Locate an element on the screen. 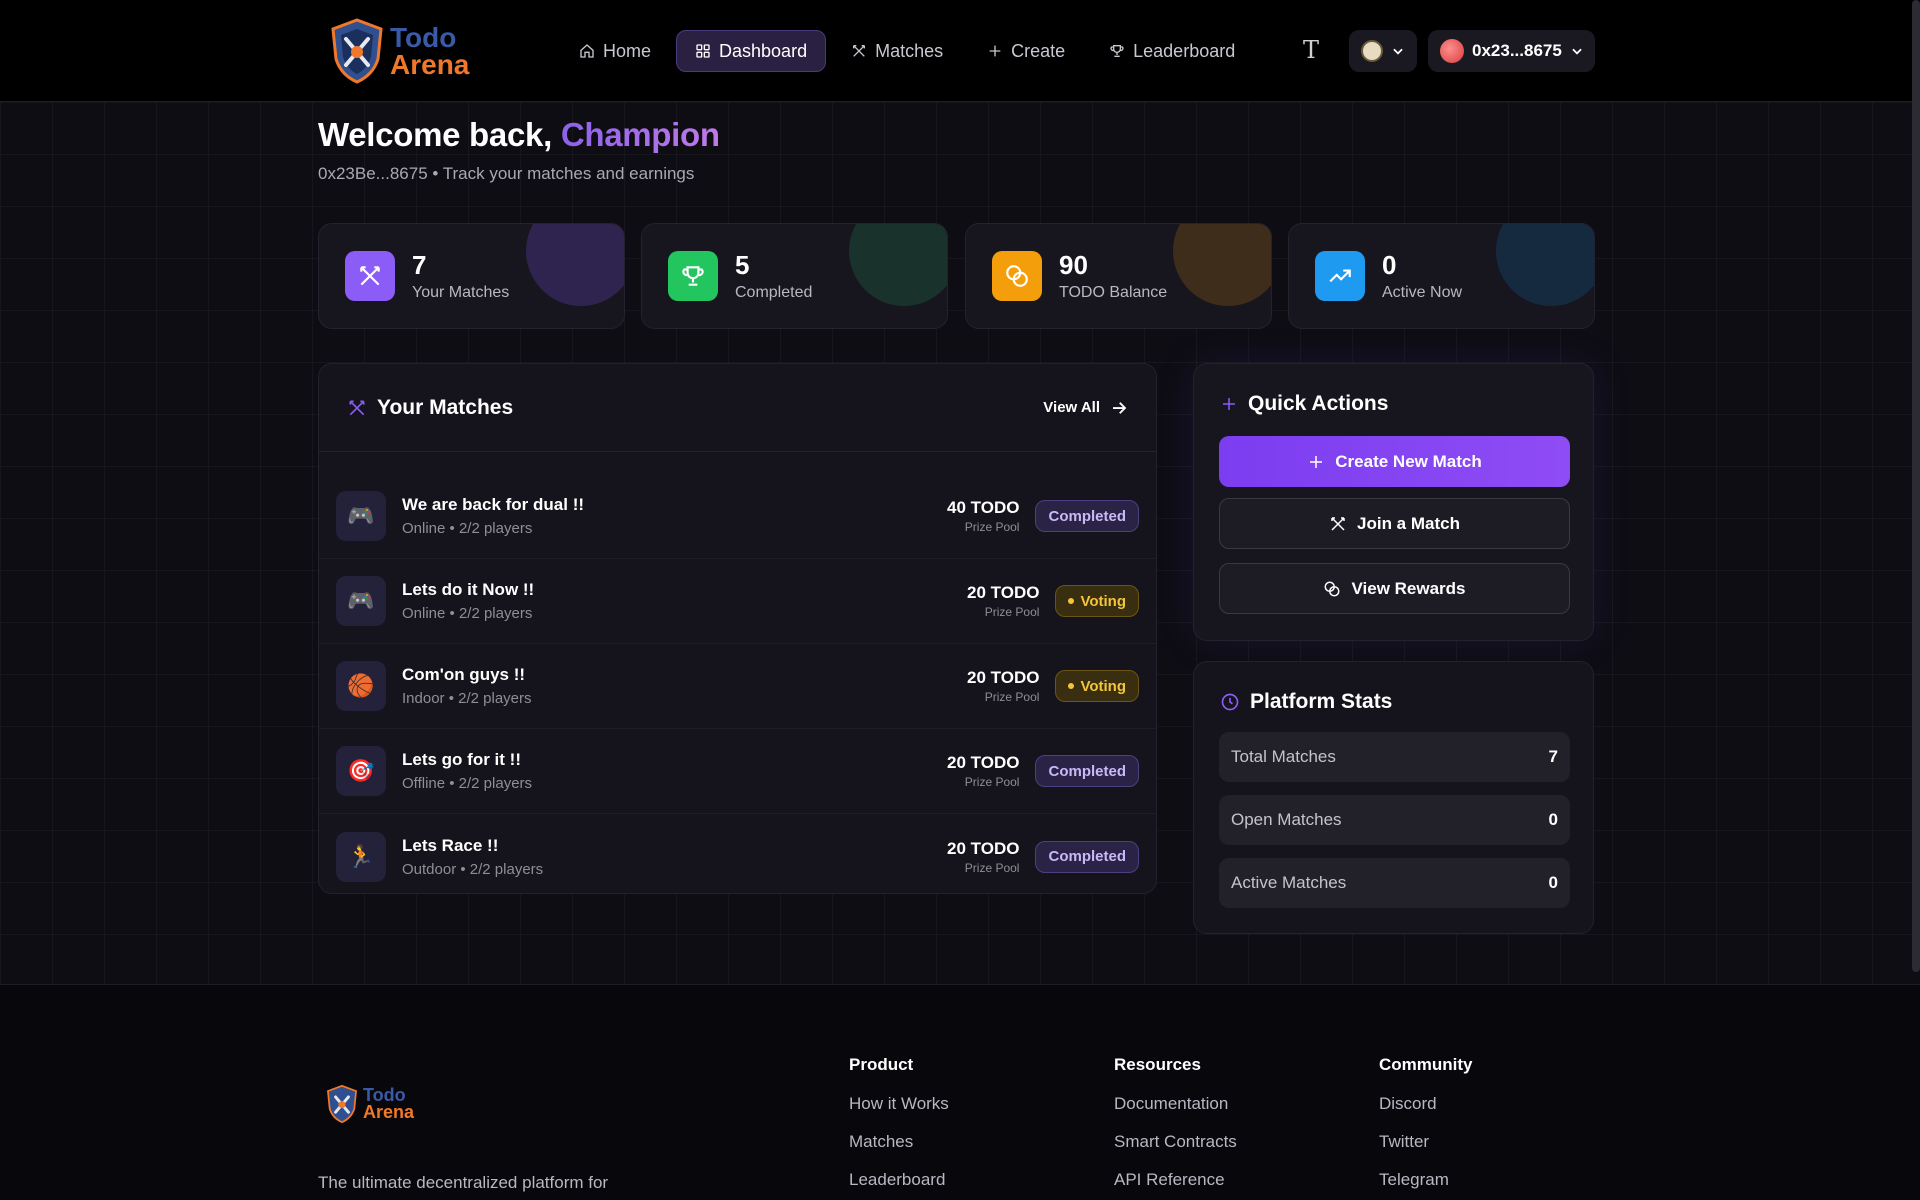  trophy-icon is located at coordinates (693, 276).